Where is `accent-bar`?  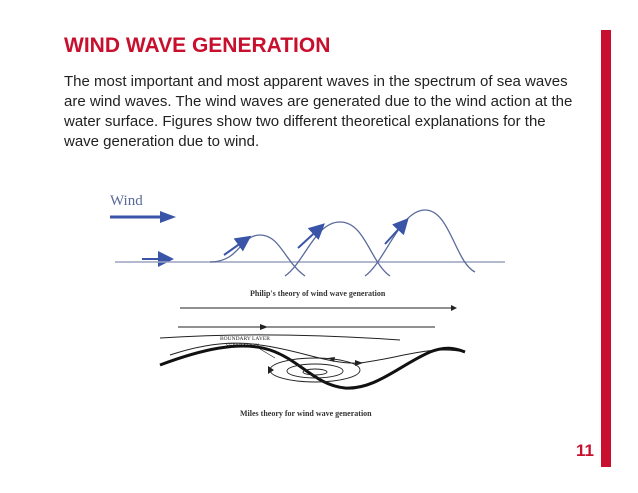
accent-bar is located at coordinates (606, 248).